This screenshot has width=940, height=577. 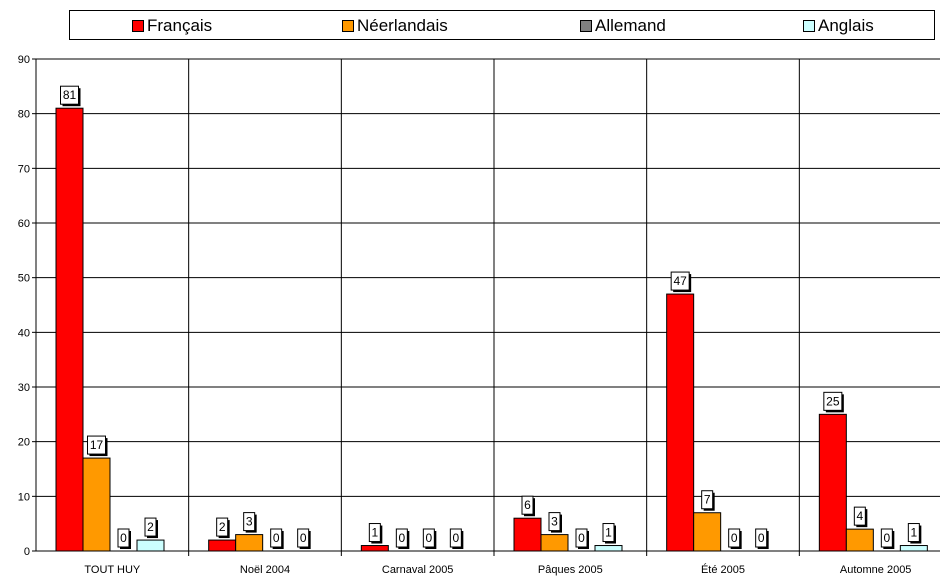 I want to click on y-tick-label: 90, so click(x=24, y=60).